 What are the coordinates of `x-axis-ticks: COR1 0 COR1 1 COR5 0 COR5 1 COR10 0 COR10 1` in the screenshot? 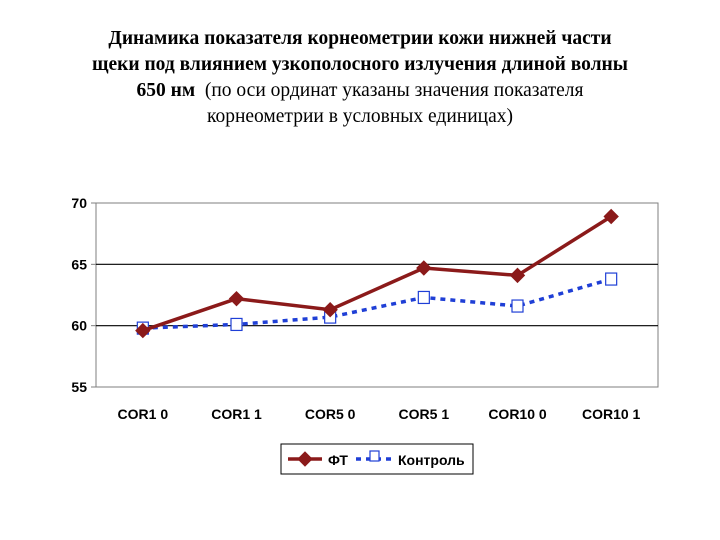 It's located at (379, 414).